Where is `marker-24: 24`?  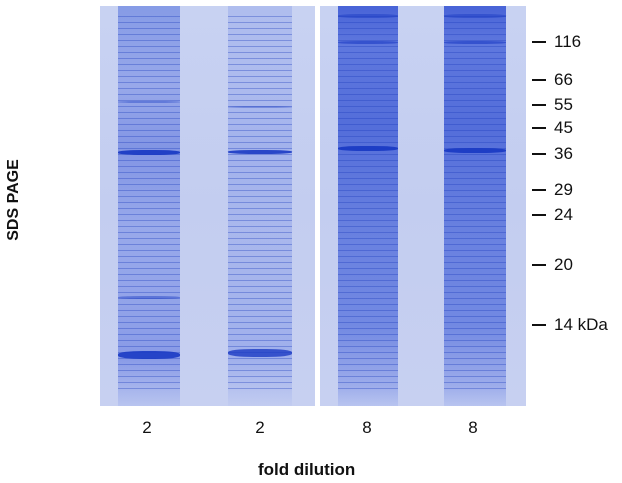 marker-24: 24 is located at coordinates (552, 214).